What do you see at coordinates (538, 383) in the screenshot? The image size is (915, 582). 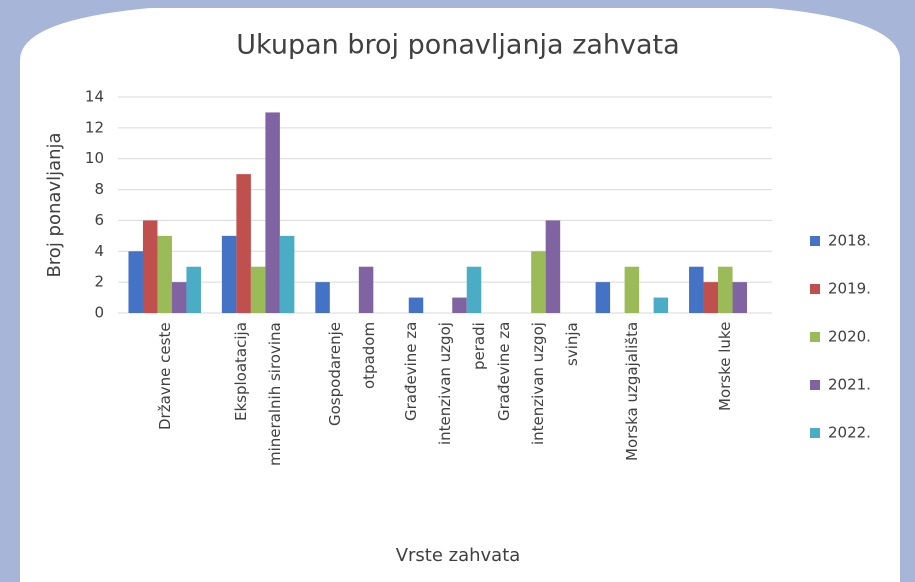 I see `x-tick-label: Građevine za intenzivan uzgoj svinja` at bounding box center [538, 383].